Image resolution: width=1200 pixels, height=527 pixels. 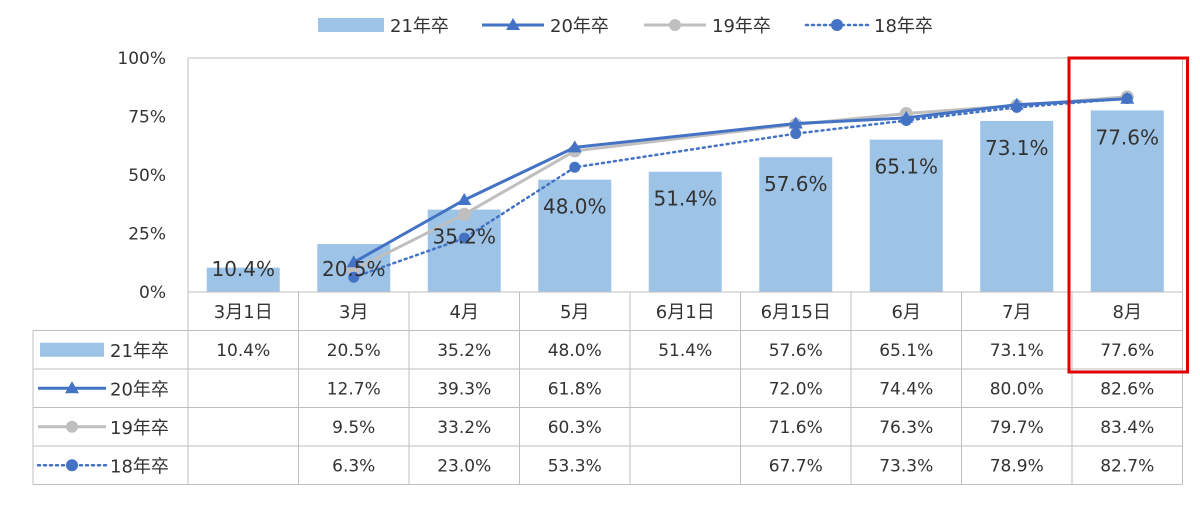 I want to click on bar-data-label: 73.1%, so click(x=1017, y=148).